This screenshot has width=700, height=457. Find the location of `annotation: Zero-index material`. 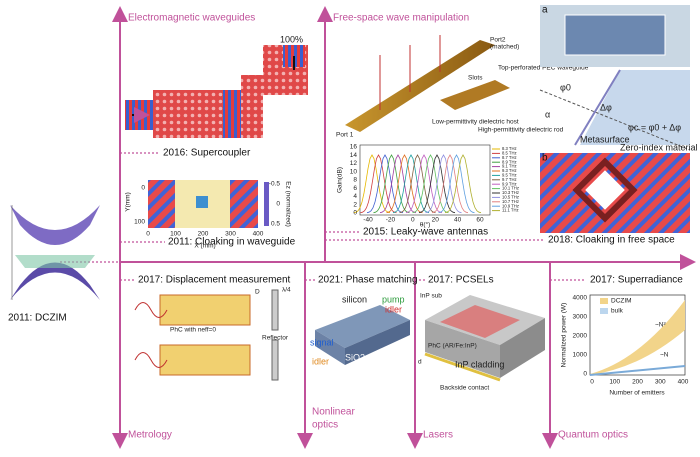

annotation: Zero-index material is located at coordinates (659, 147).